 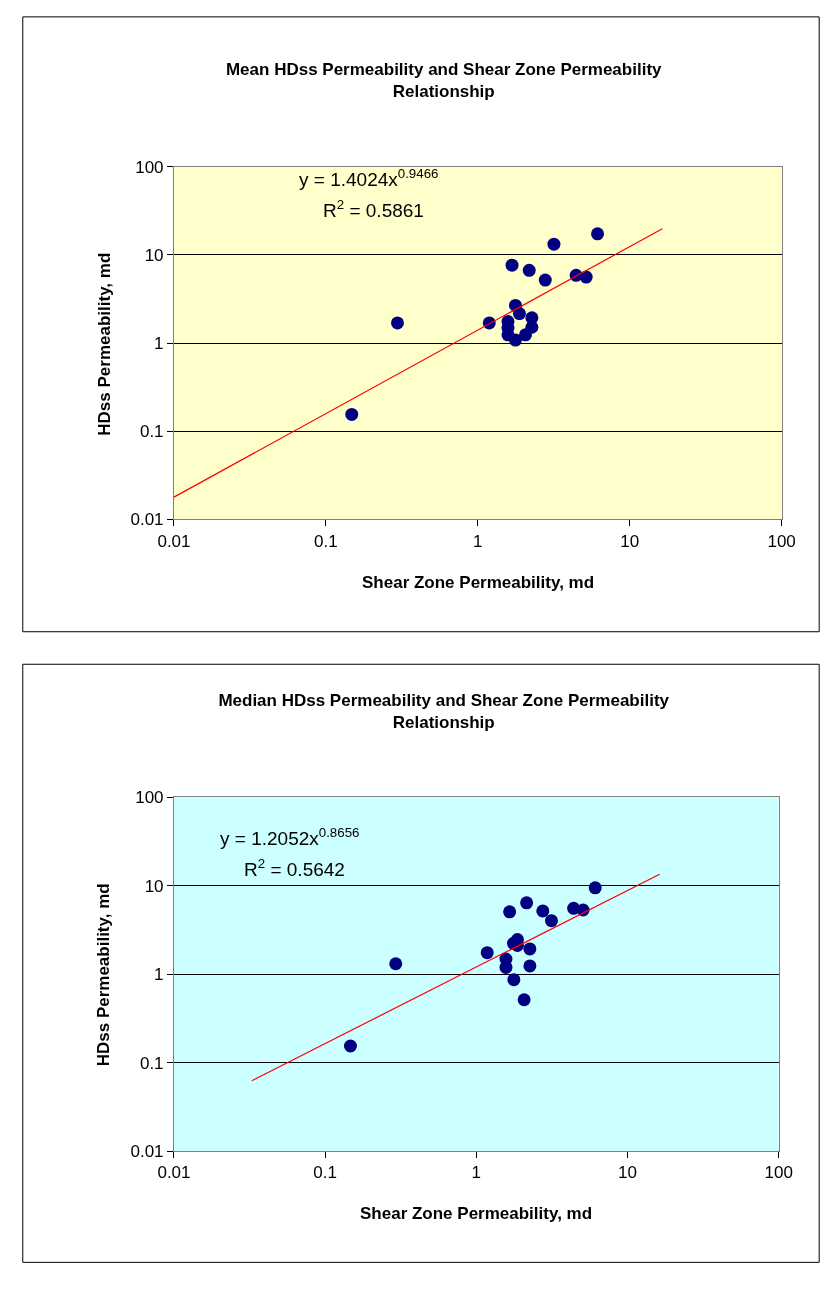 I want to click on chart-title: Median HDss Permeability and Shear Zone Permeability Relationship, so click(x=444, y=712).